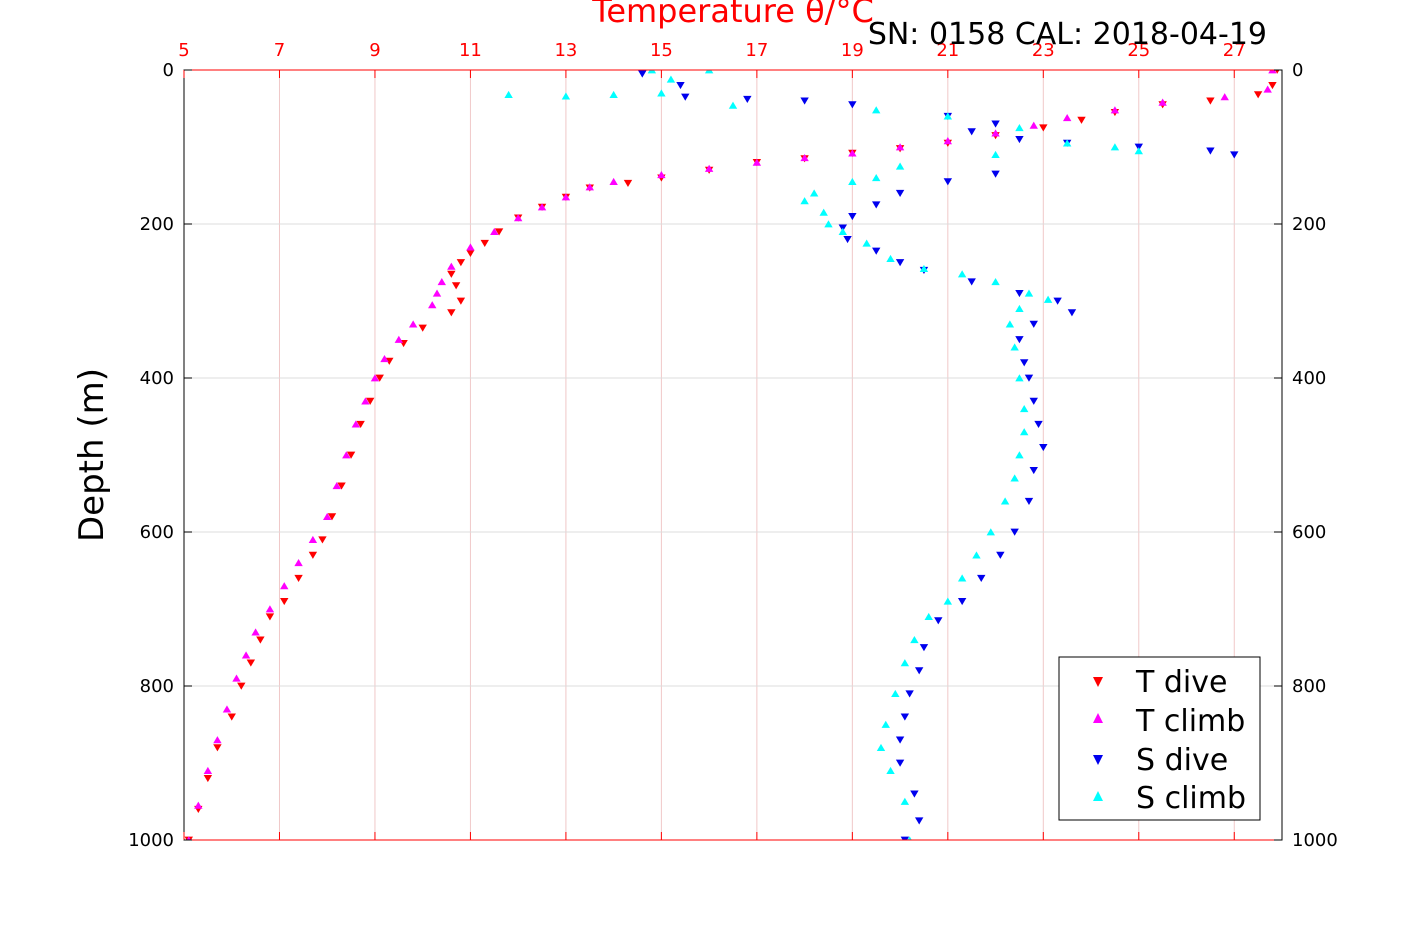 The width and height of the screenshot is (1417, 945). What do you see at coordinates (1309, 532) in the screenshot?
I see `y-tick-label-right: 600` at bounding box center [1309, 532].